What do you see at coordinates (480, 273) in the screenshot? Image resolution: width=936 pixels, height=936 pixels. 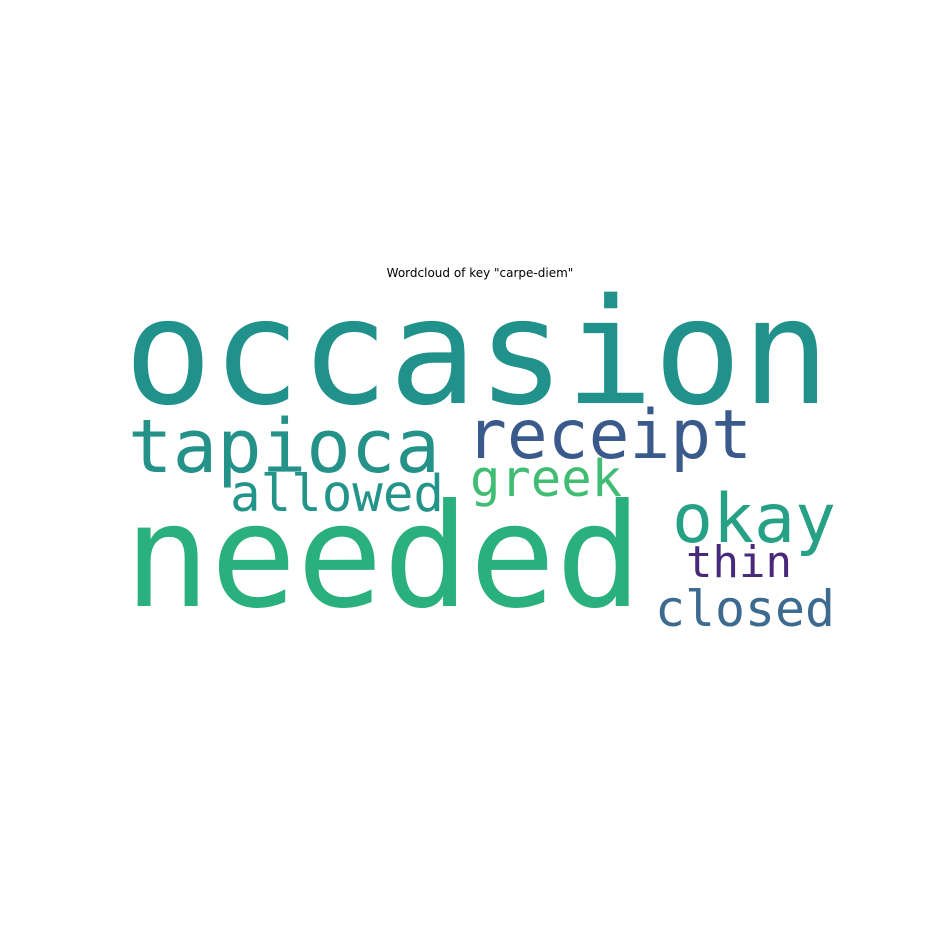 I see `chart-title: Wordcloud of key "carpe-diem"` at bounding box center [480, 273].